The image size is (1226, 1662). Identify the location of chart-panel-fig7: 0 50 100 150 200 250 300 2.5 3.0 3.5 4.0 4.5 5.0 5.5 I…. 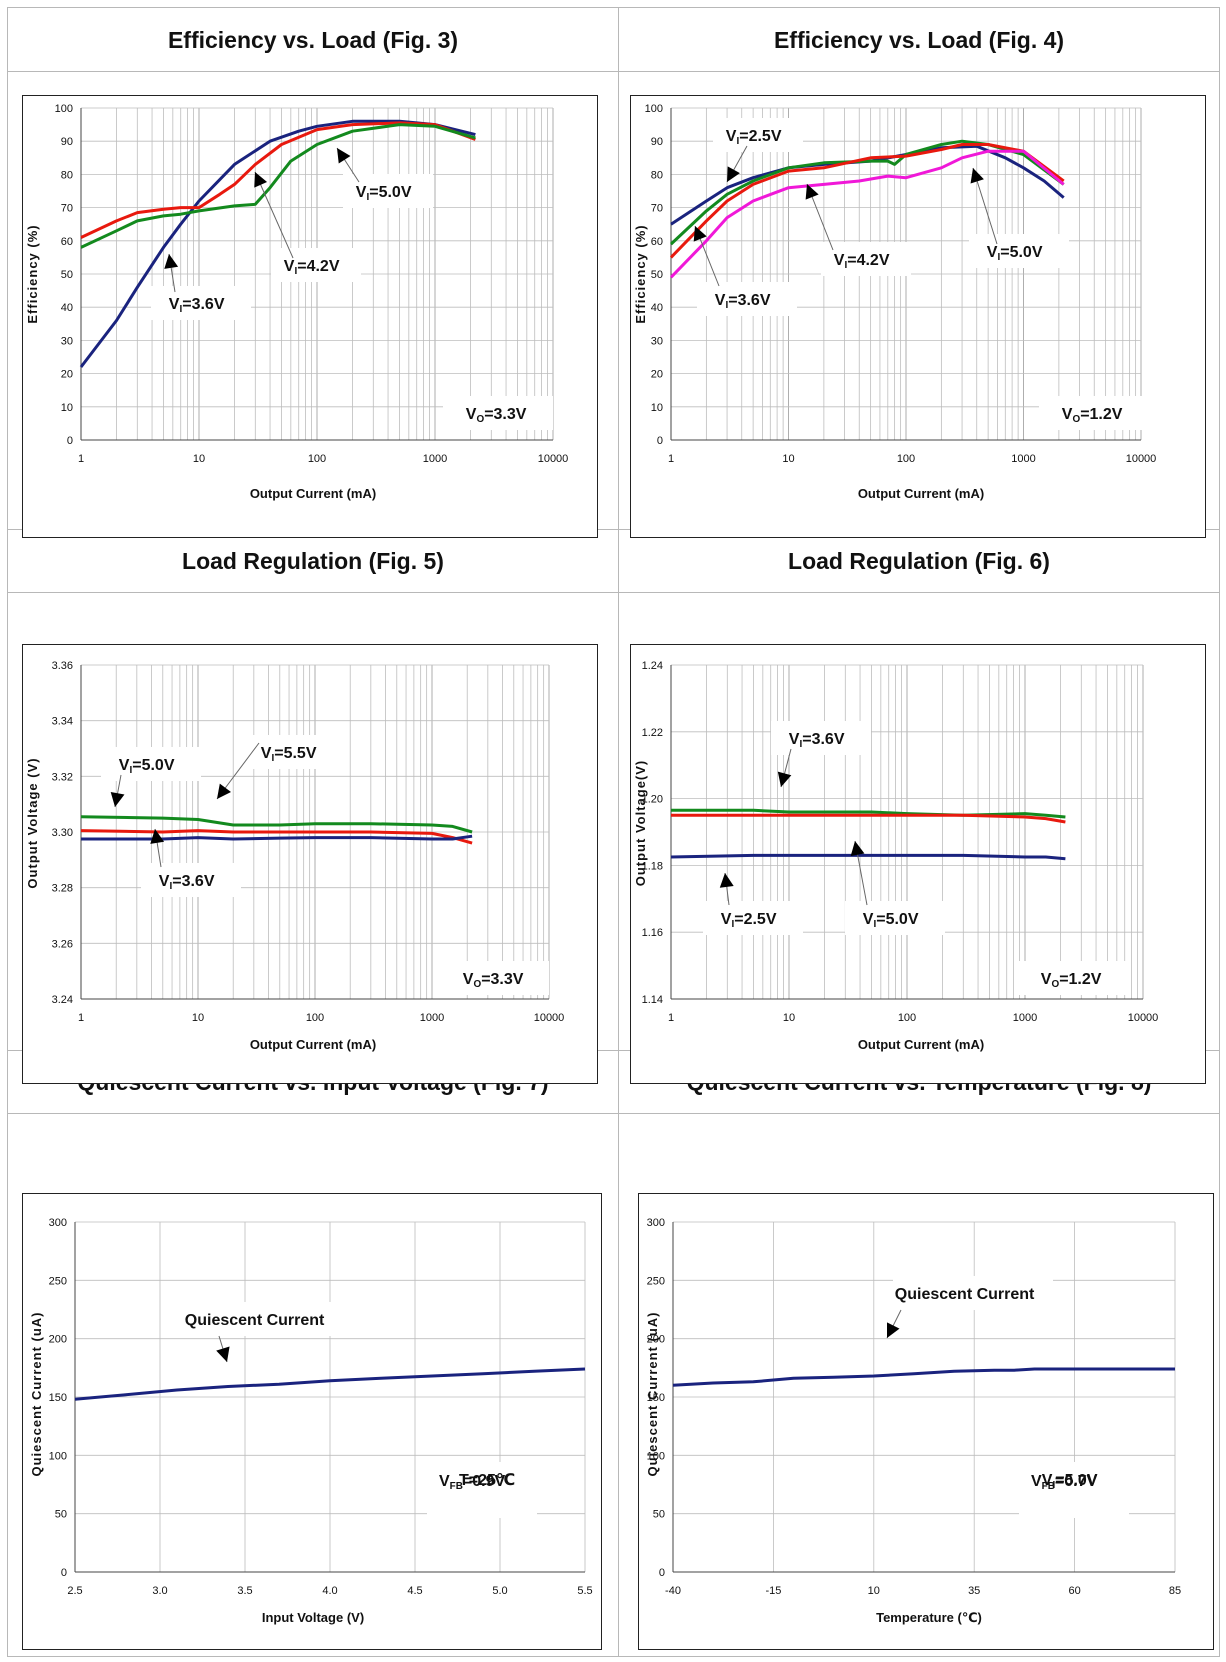
(312, 1421).